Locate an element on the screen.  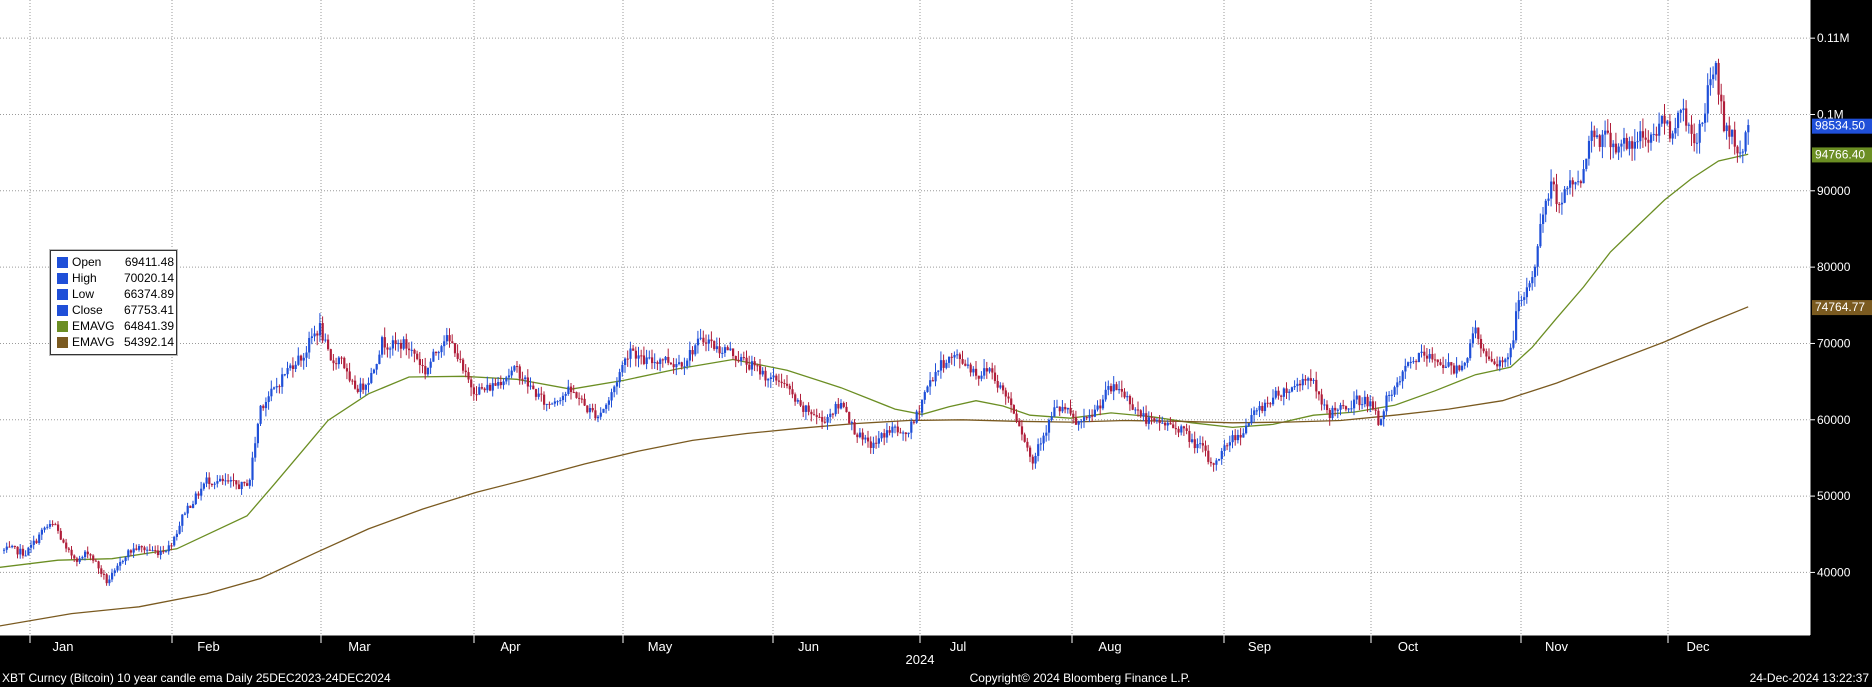
y-tick-label: 60000 is located at coordinates (1834, 420).